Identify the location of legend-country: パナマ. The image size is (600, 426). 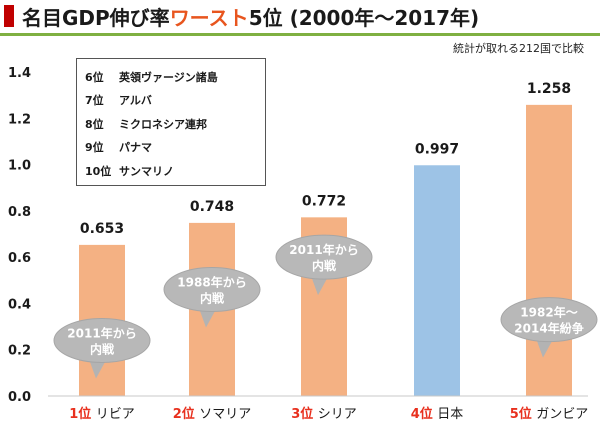
(135, 148).